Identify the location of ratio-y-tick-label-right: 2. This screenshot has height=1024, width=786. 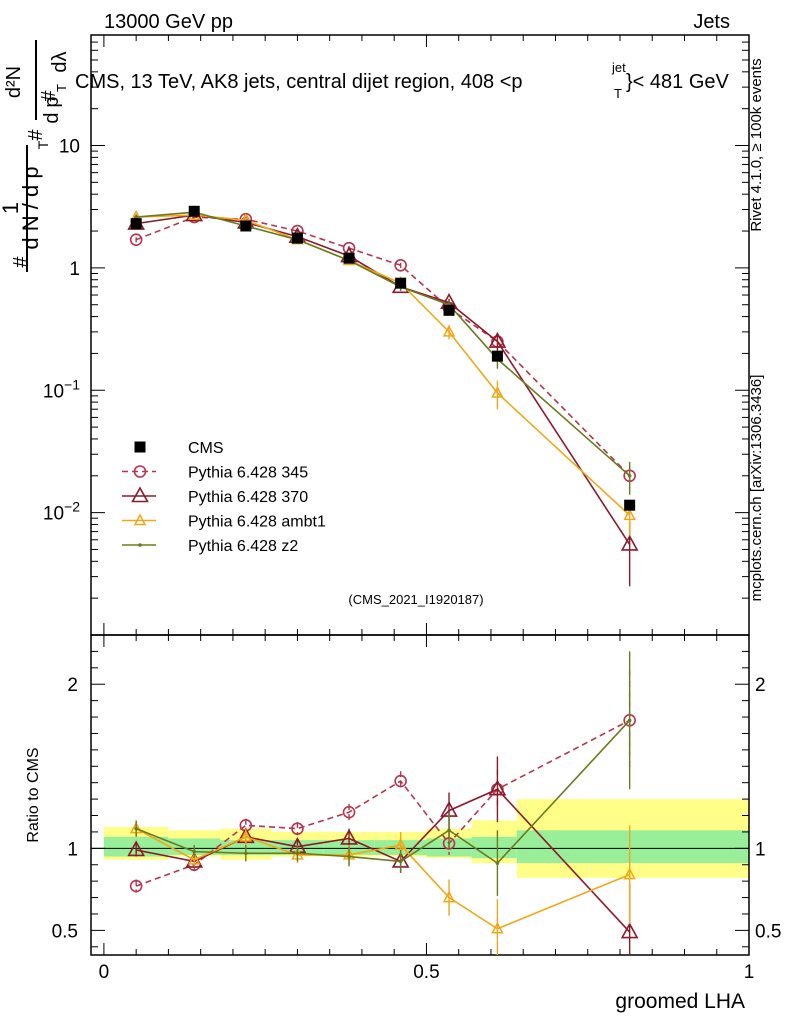
(760, 685).